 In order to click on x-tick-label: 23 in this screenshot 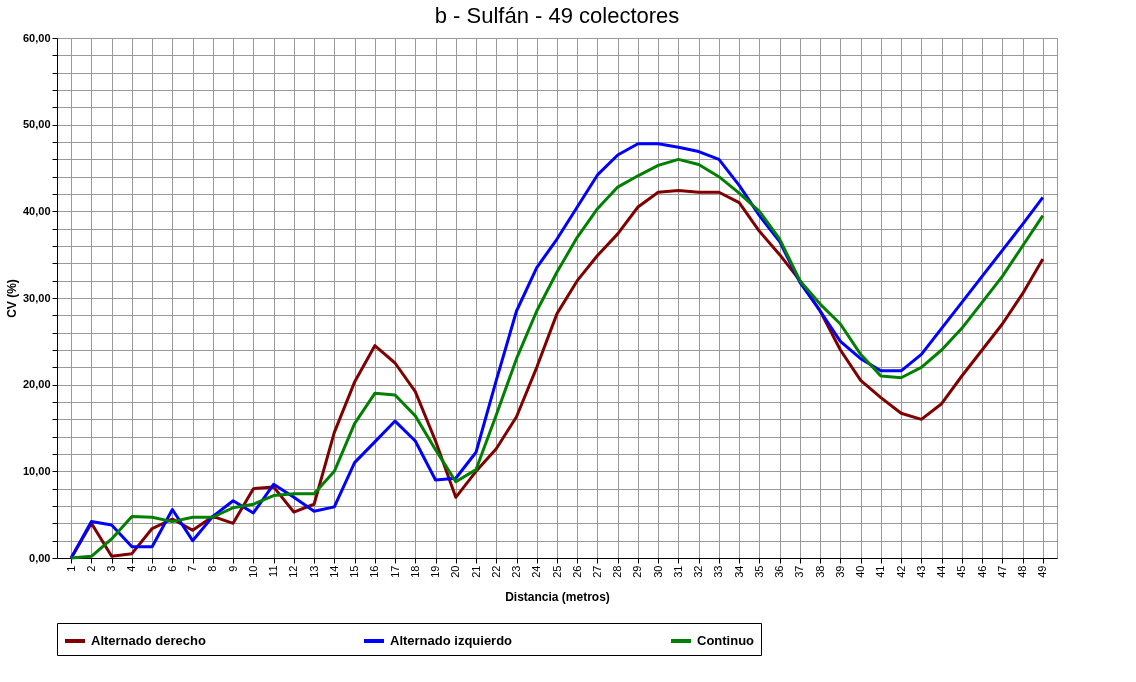, I will do `click(516, 571)`.